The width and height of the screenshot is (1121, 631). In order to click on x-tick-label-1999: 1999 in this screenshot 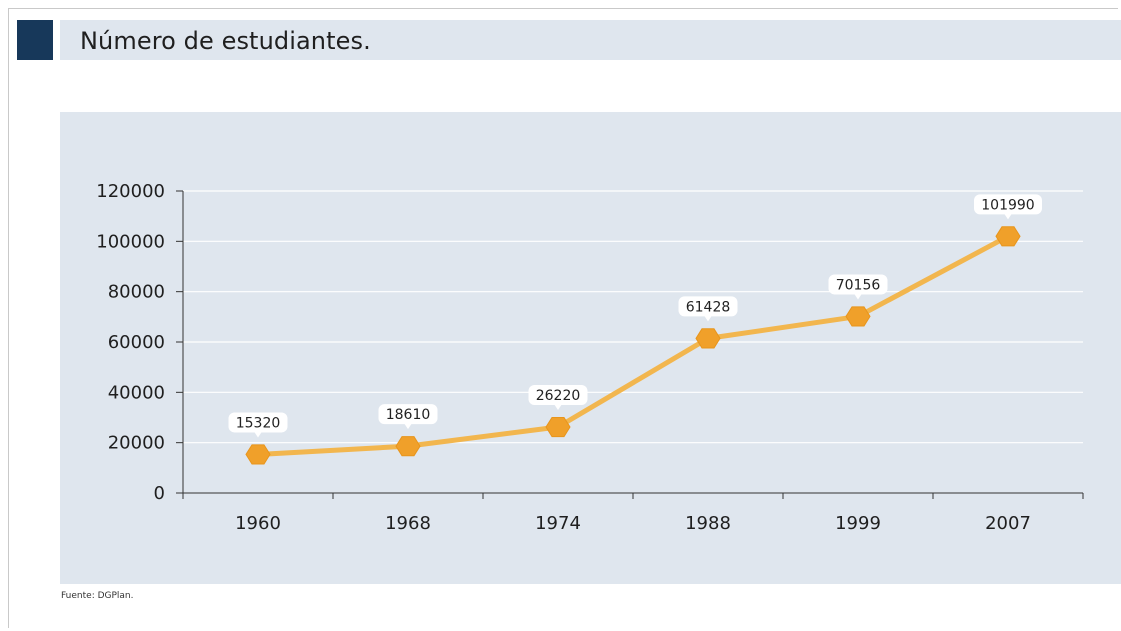, I will do `click(858, 523)`.